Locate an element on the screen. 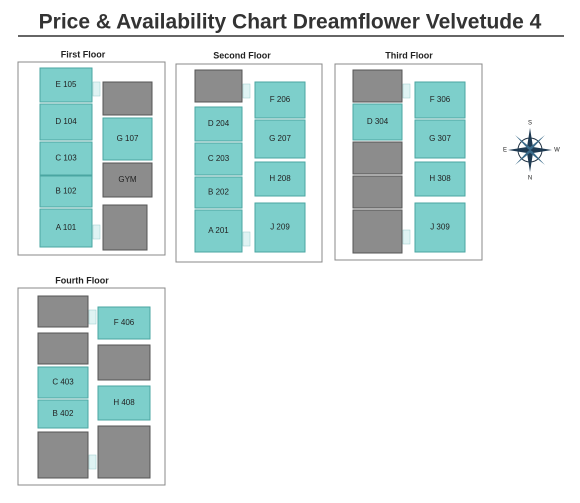 The width and height of the screenshot is (580, 503). unit-label: A 101 is located at coordinates (66, 227).